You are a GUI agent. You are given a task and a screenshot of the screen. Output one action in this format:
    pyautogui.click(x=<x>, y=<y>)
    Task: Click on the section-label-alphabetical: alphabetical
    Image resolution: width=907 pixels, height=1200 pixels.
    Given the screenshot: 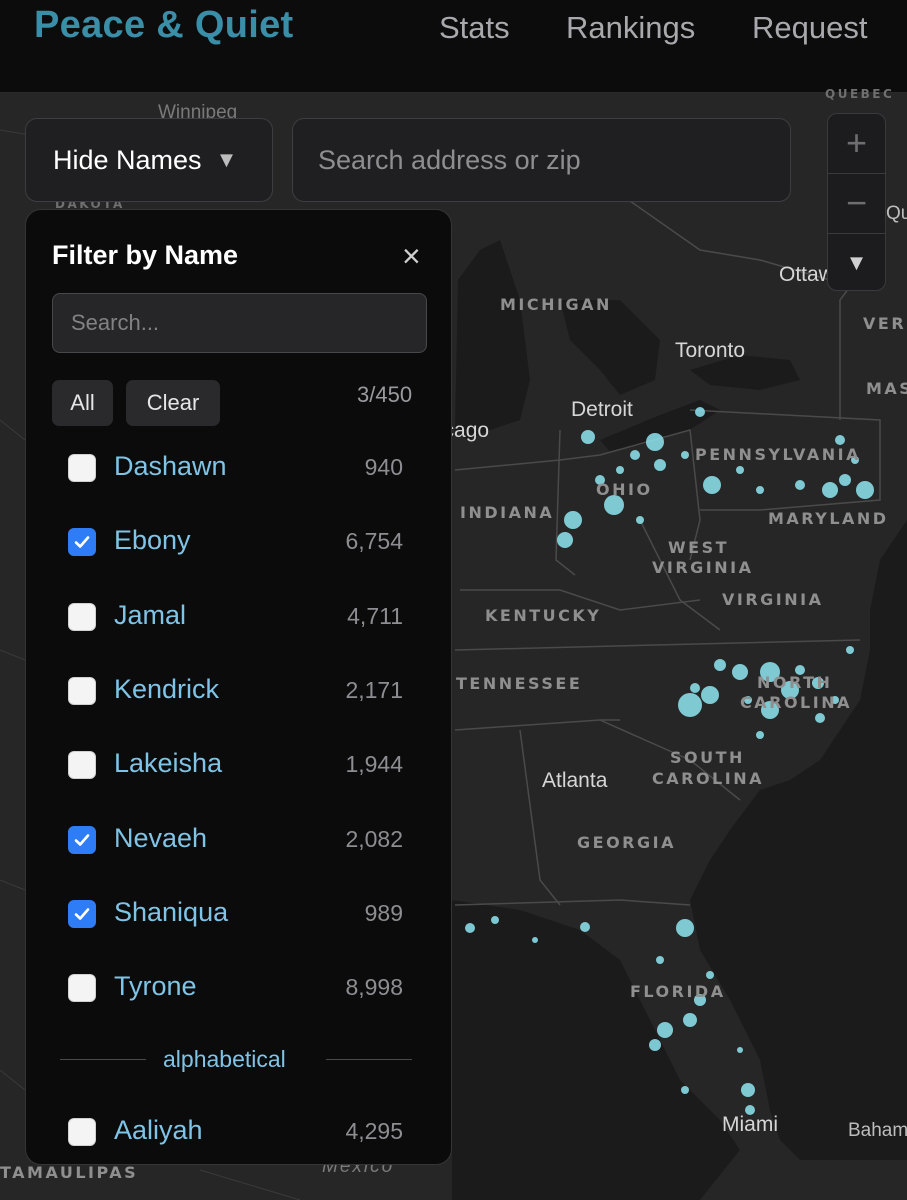 What is the action you would take?
    pyautogui.click(x=224, y=1059)
    